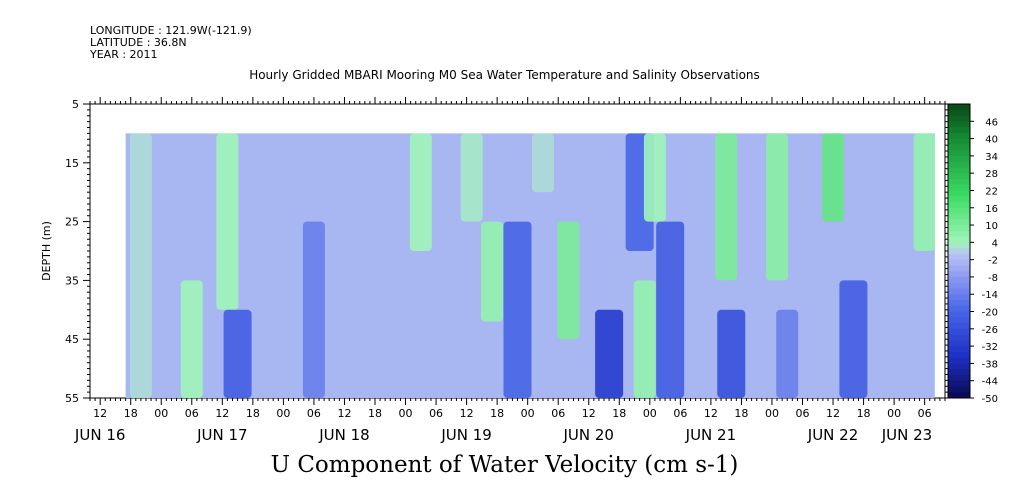 The height and width of the screenshot is (504, 1009). Describe the element at coordinates (991, 122) in the screenshot. I see `colorbar-label: 46` at that location.